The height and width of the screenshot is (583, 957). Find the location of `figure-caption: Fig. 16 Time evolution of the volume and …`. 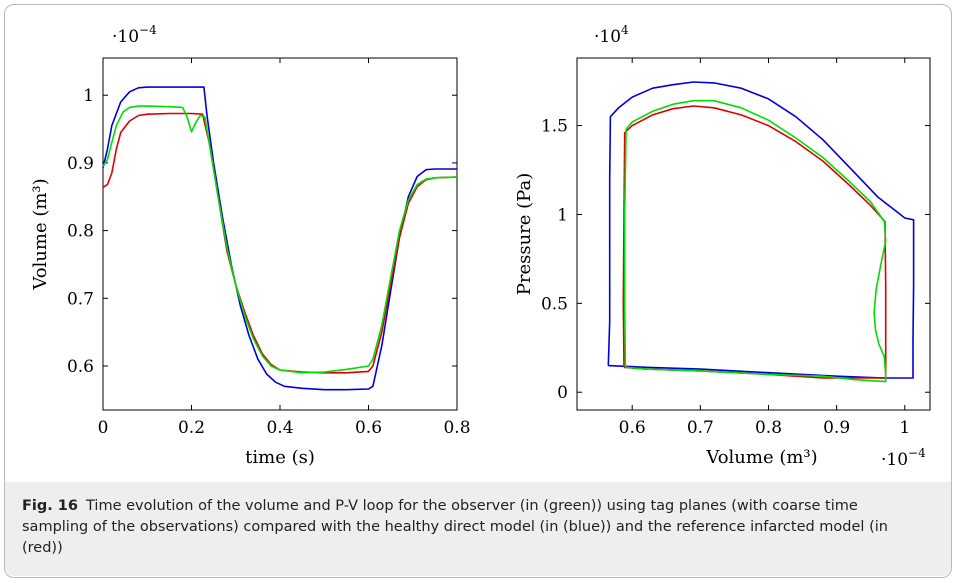

figure-caption: Fig. 16 Time evolution of the volume and … is located at coordinates (474, 527).